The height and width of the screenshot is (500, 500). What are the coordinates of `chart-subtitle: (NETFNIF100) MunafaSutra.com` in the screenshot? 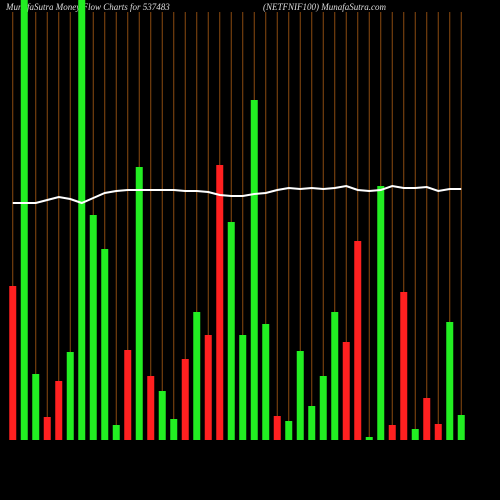 It's located at (324, 7).